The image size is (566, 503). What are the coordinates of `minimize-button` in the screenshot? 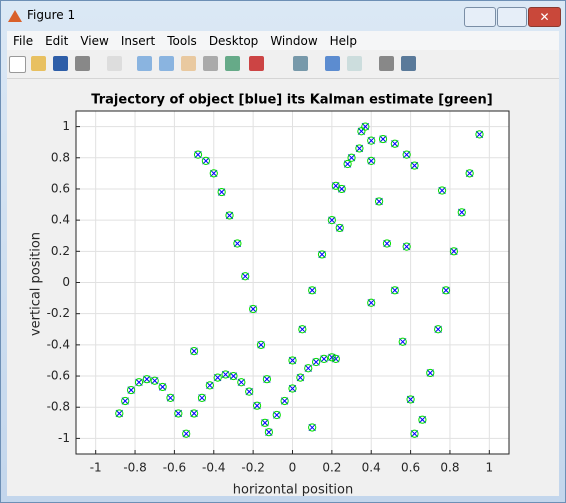 It's located at (480, 17).